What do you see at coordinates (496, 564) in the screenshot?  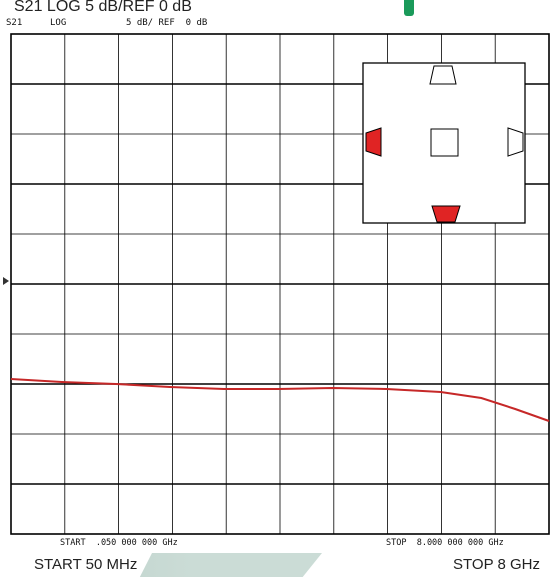 I see `stop-label: STOP 8 GHz` at bounding box center [496, 564].